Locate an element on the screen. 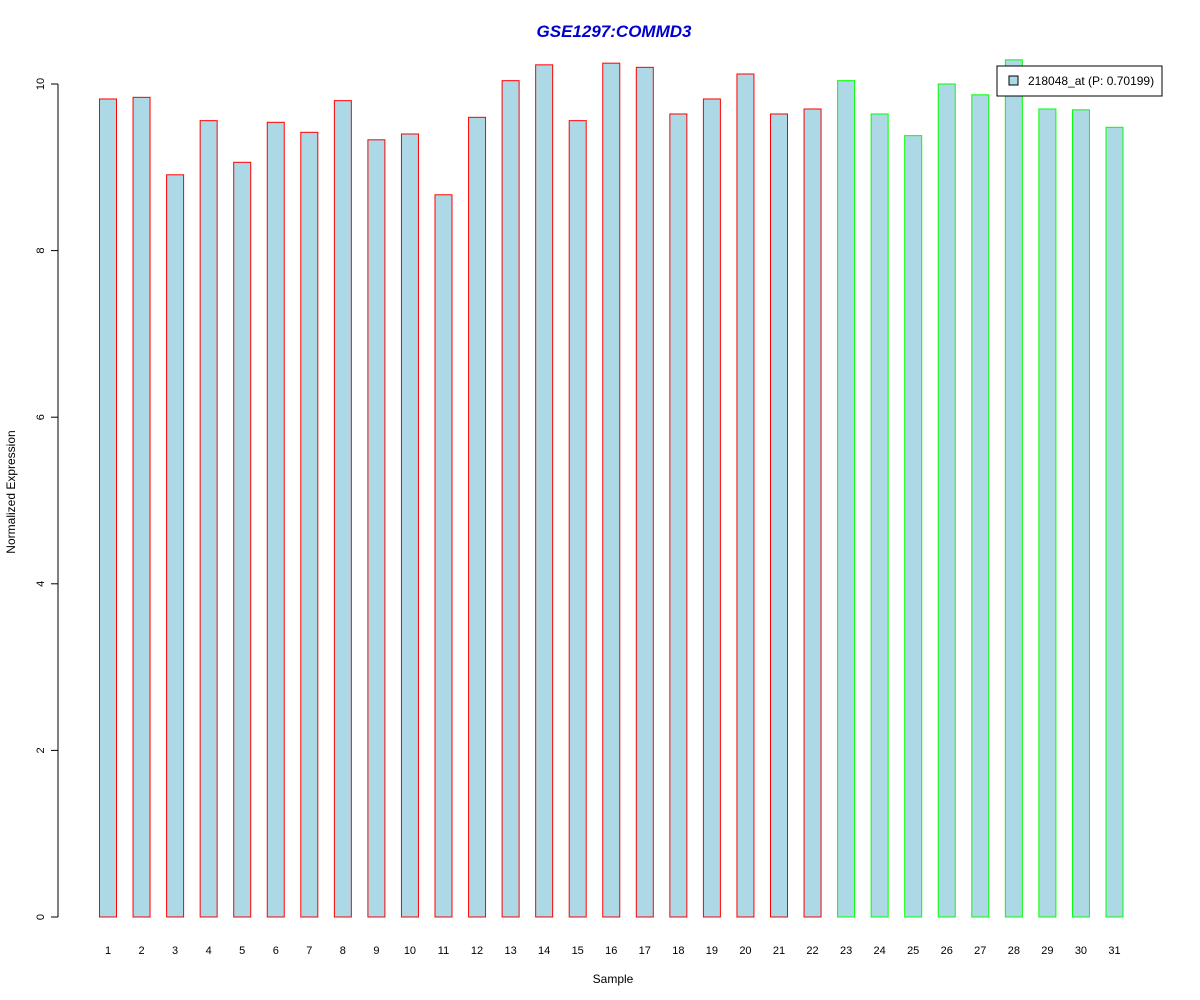 The image size is (1200, 1000). x-tick-label: 19 is located at coordinates (712, 951).